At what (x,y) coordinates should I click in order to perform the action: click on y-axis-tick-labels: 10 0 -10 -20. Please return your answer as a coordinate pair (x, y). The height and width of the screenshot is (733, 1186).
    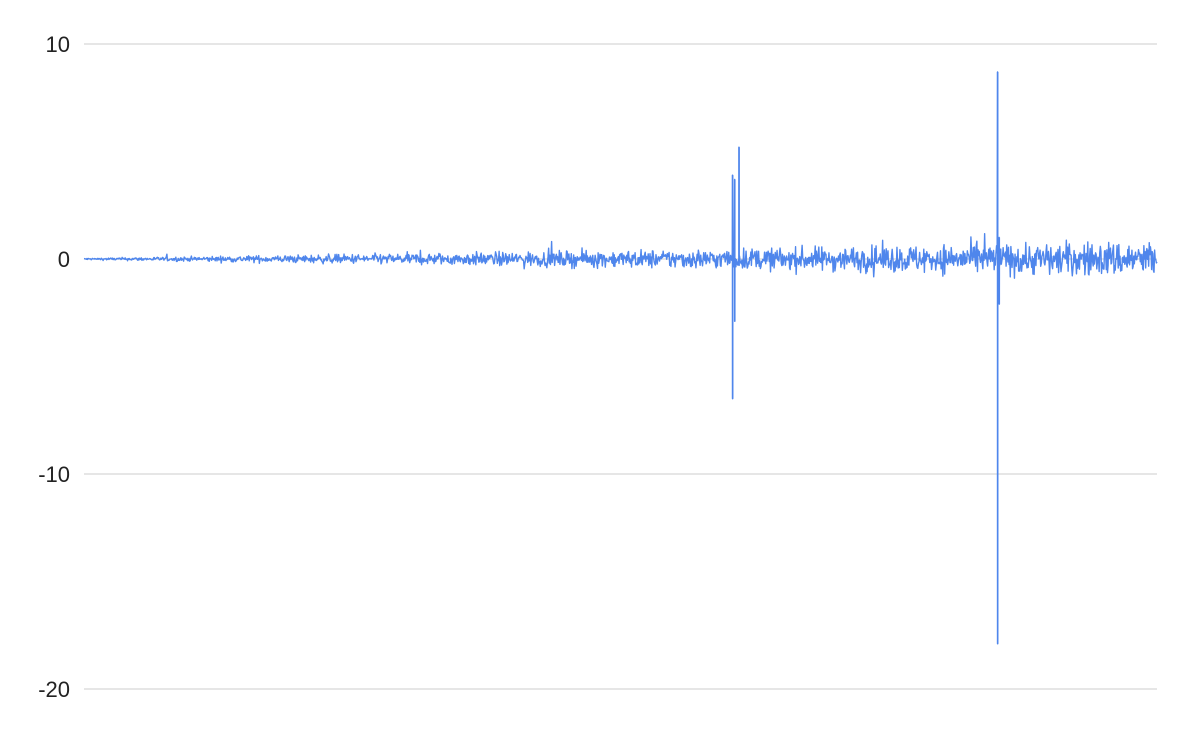
    Looking at the image, I should click on (54, 367).